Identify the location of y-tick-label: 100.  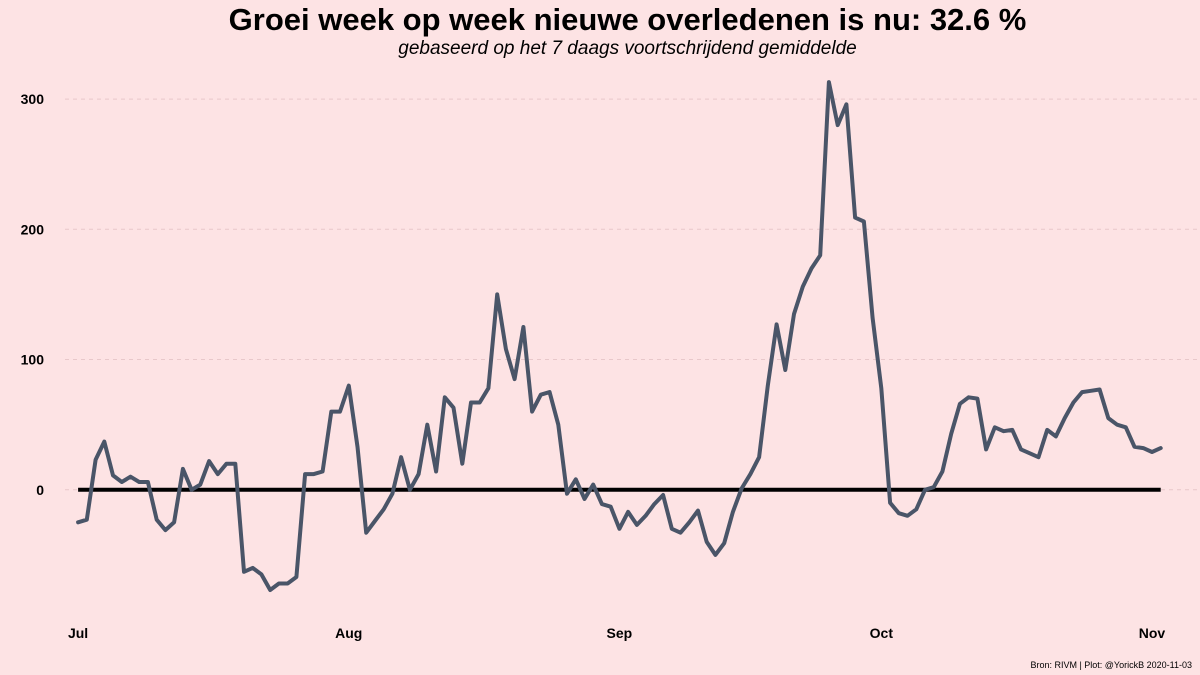
(33, 360).